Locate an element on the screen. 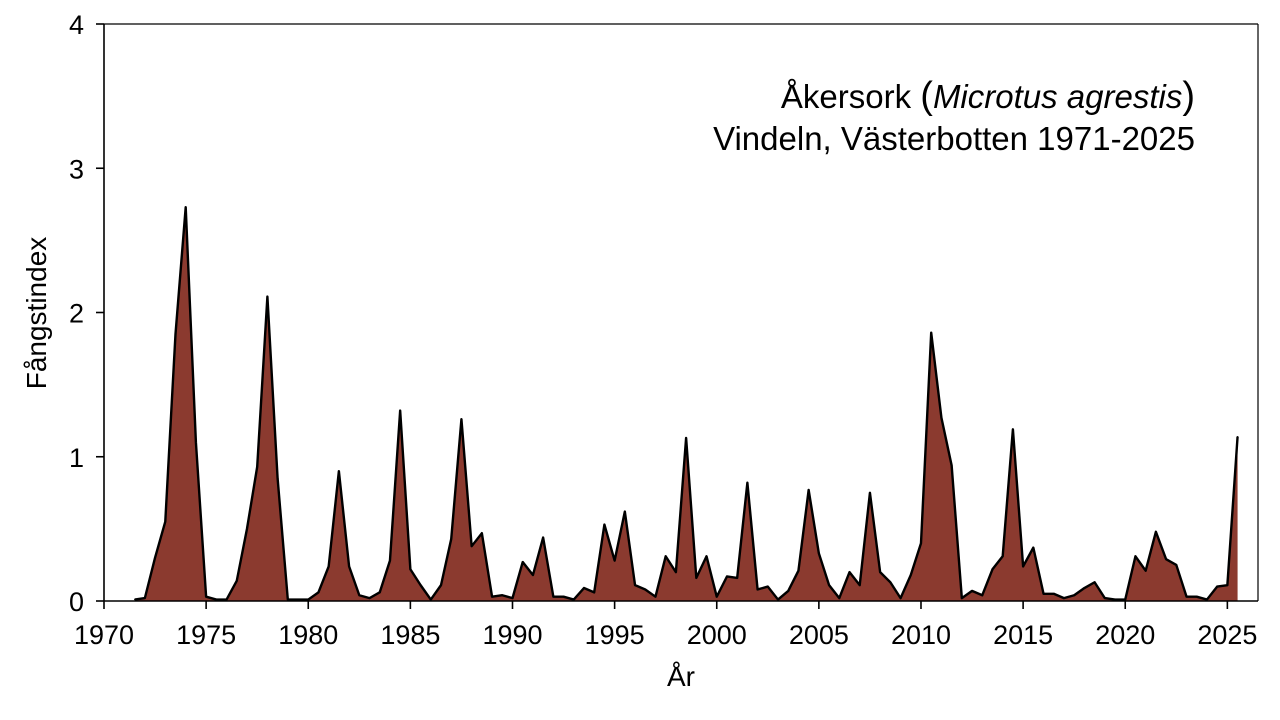  chart-title: Åkersork (Microtus agrestis) is located at coordinates (988, 96).